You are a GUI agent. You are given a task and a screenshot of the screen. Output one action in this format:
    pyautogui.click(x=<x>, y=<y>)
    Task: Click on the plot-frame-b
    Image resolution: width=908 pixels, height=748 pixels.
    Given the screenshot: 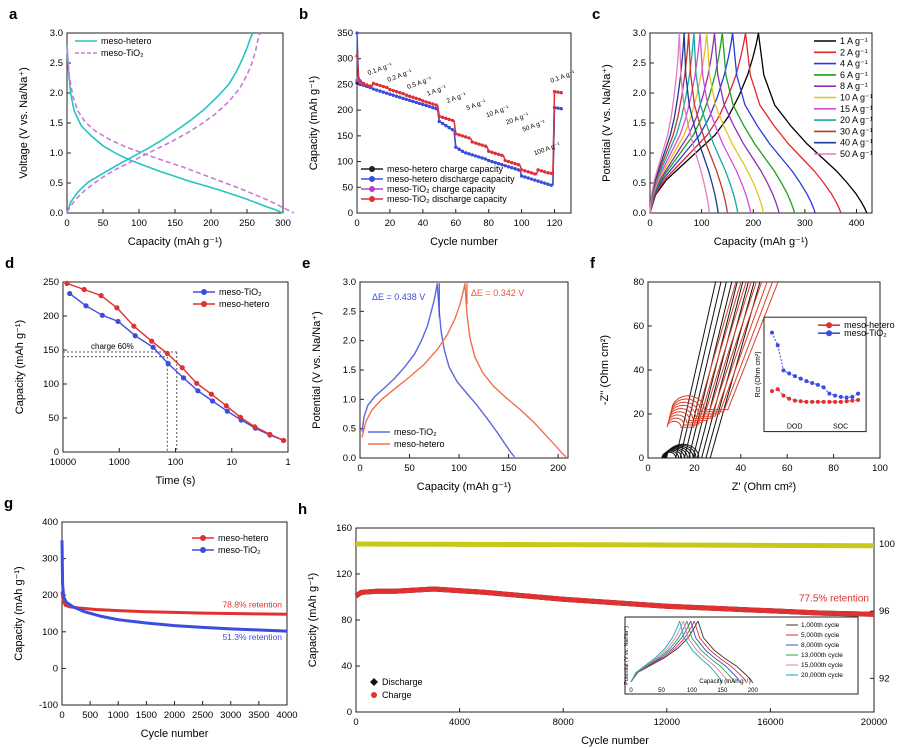 What is the action you would take?
    pyautogui.click(x=464, y=123)
    